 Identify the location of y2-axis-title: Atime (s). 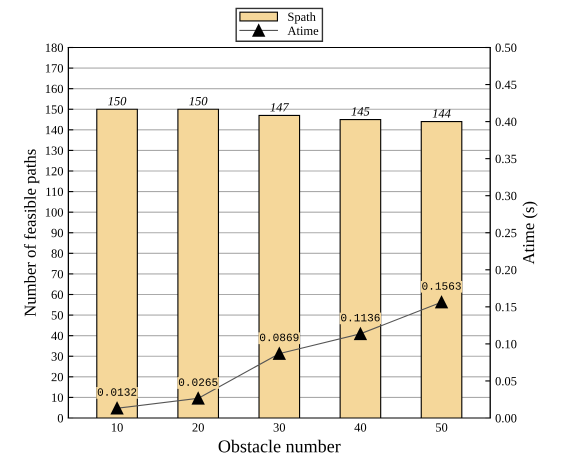
(530, 233).